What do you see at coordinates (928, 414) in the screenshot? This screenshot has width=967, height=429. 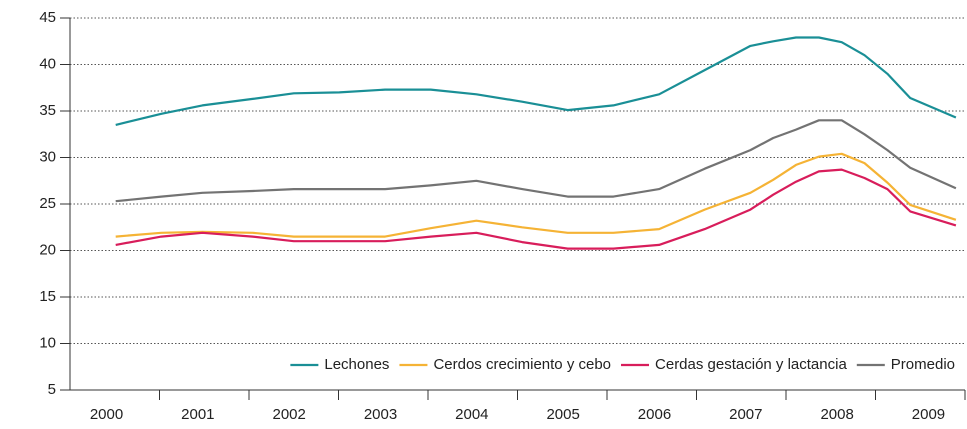 I see `x-tick-label: 2009` at bounding box center [928, 414].